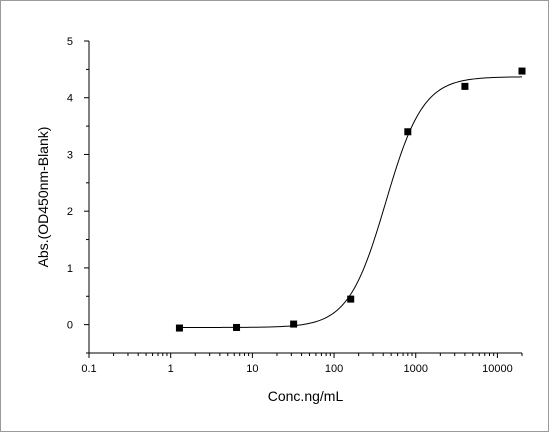 The image size is (549, 432). Describe the element at coordinates (334, 369) in the screenshot. I see `x-tick-label: 100` at that location.